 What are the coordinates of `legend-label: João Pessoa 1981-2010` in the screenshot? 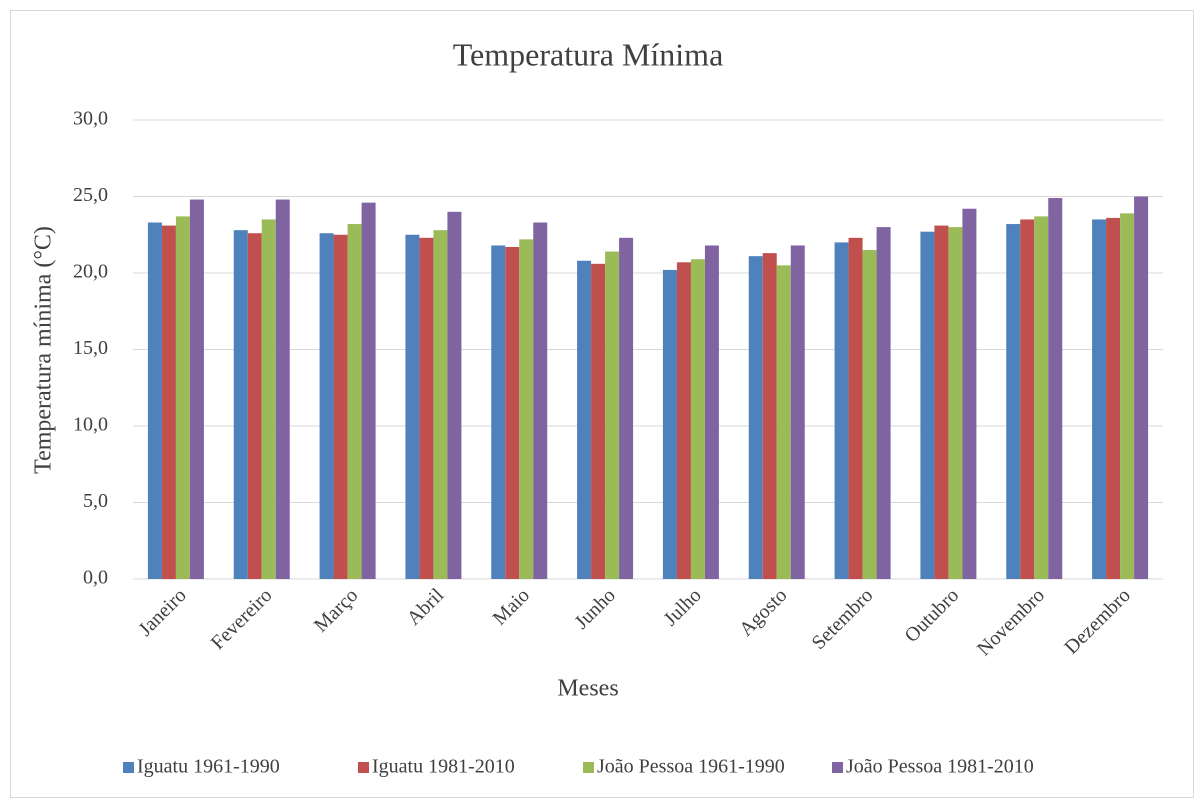 It's located at (940, 767).